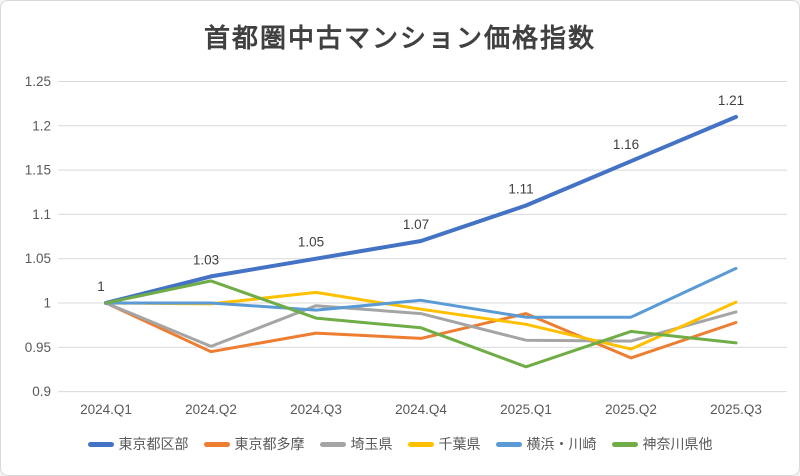  What do you see at coordinates (400, 444) in the screenshot?
I see `chart-legend: 東京都区部 東京都多摩 埼玉県 千葉県 横浜・川崎 神奈川県他` at bounding box center [400, 444].